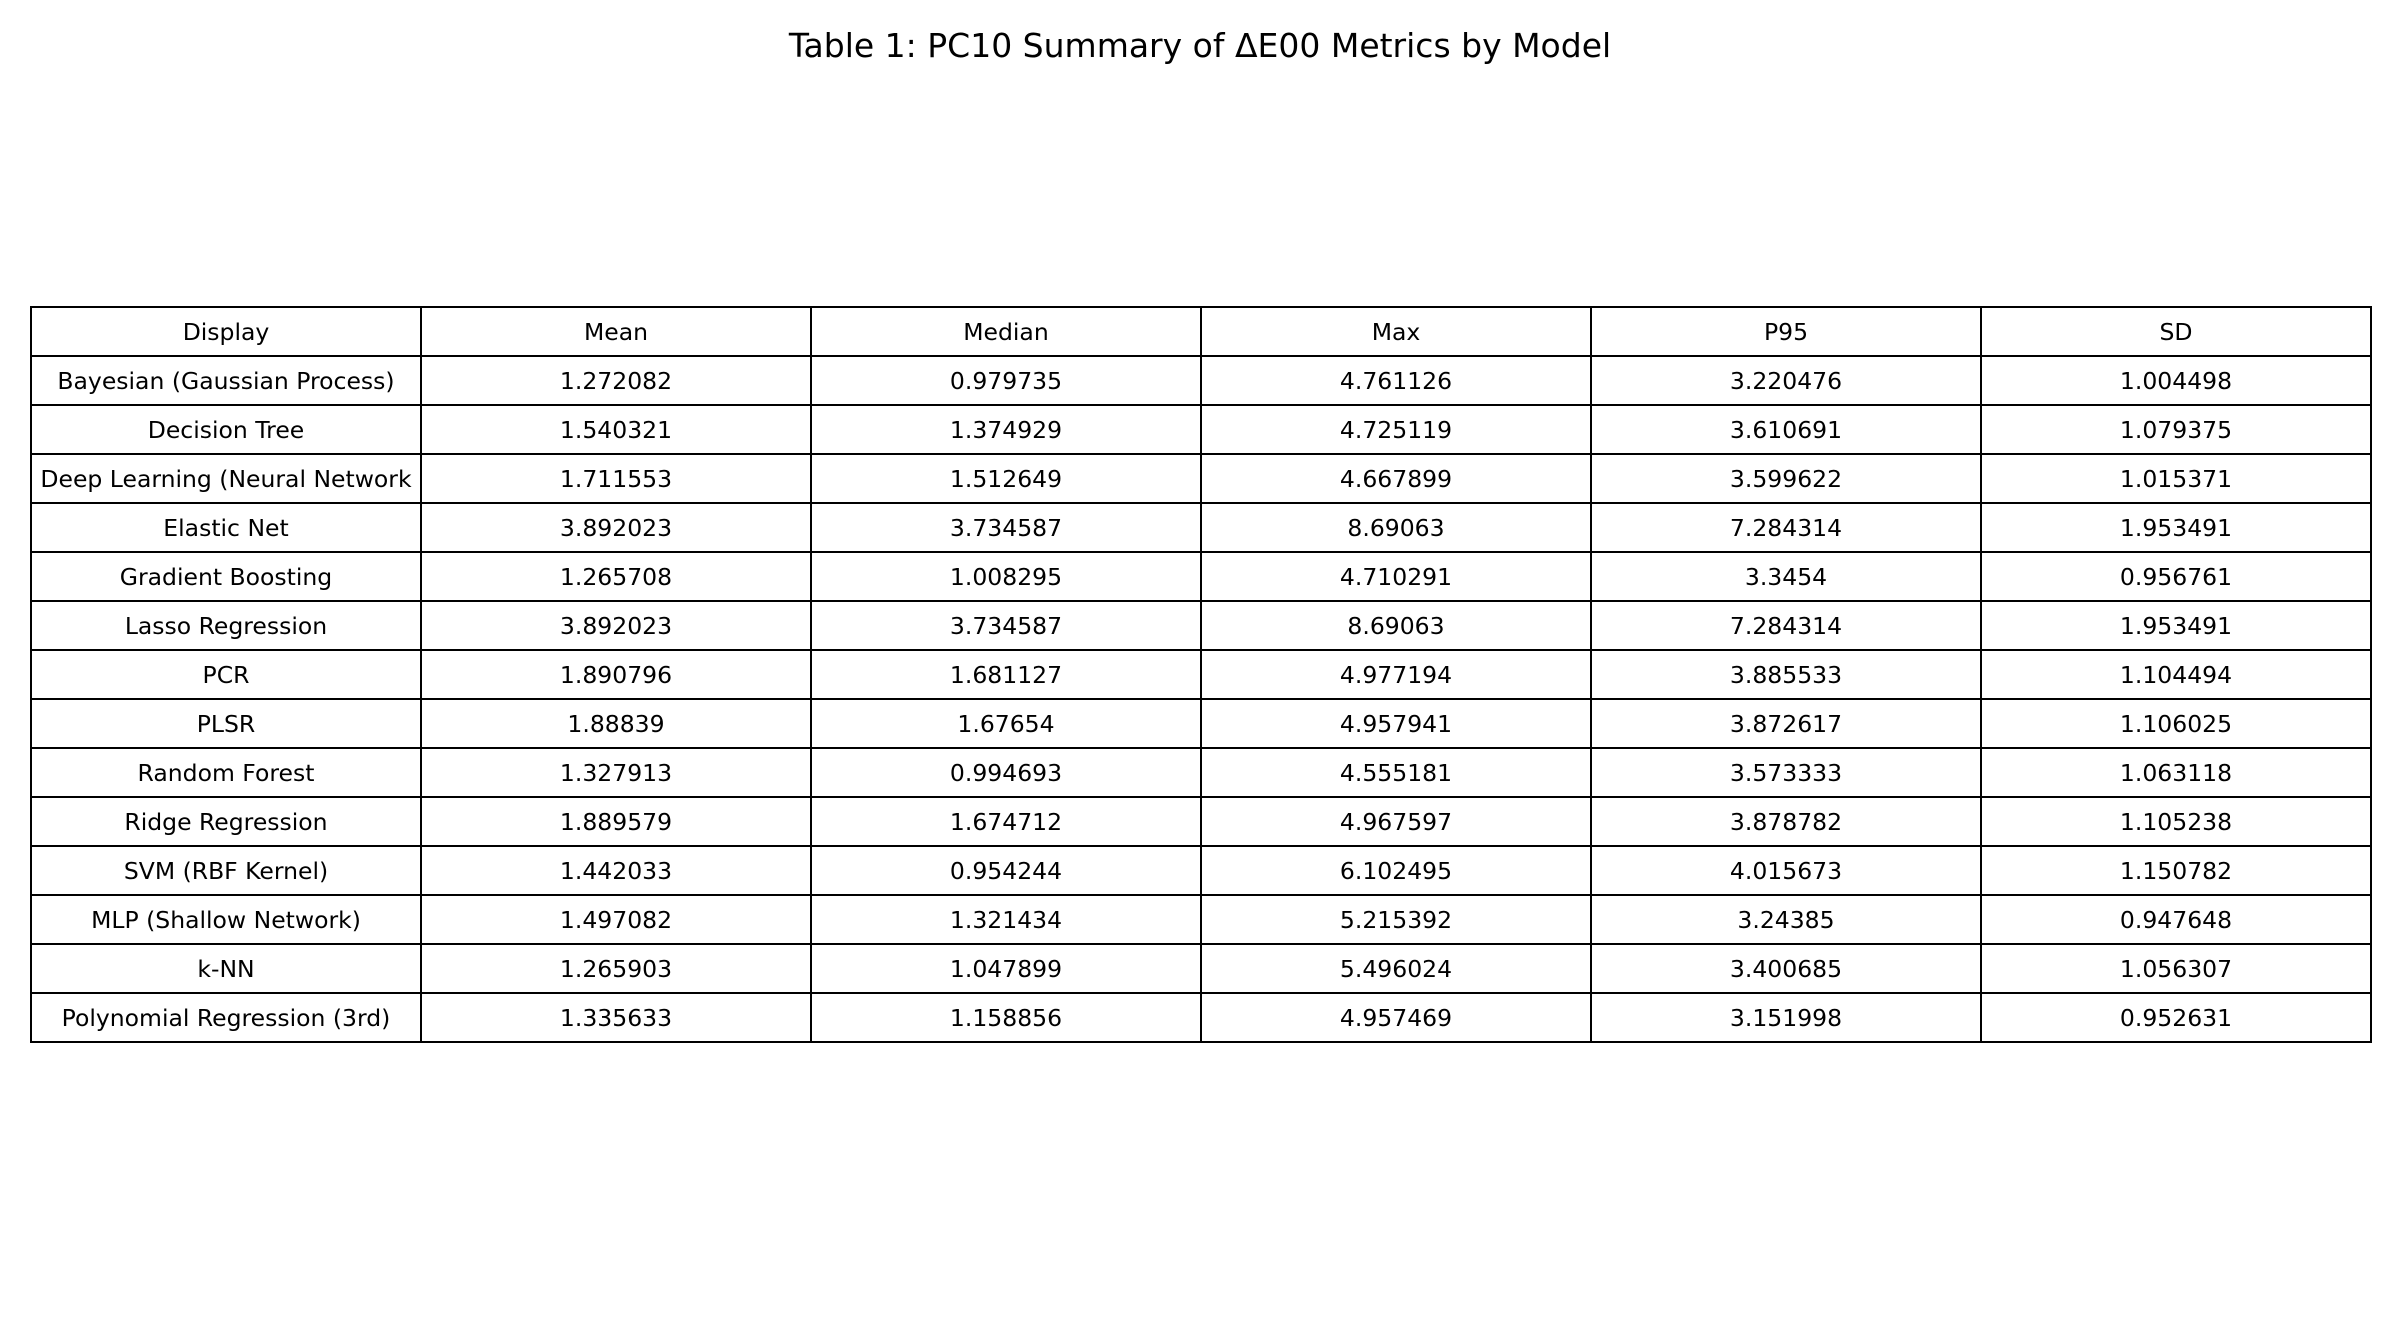  What do you see at coordinates (226, 625) in the screenshot?
I see `row-label-cell: Lasso Regression` at bounding box center [226, 625].